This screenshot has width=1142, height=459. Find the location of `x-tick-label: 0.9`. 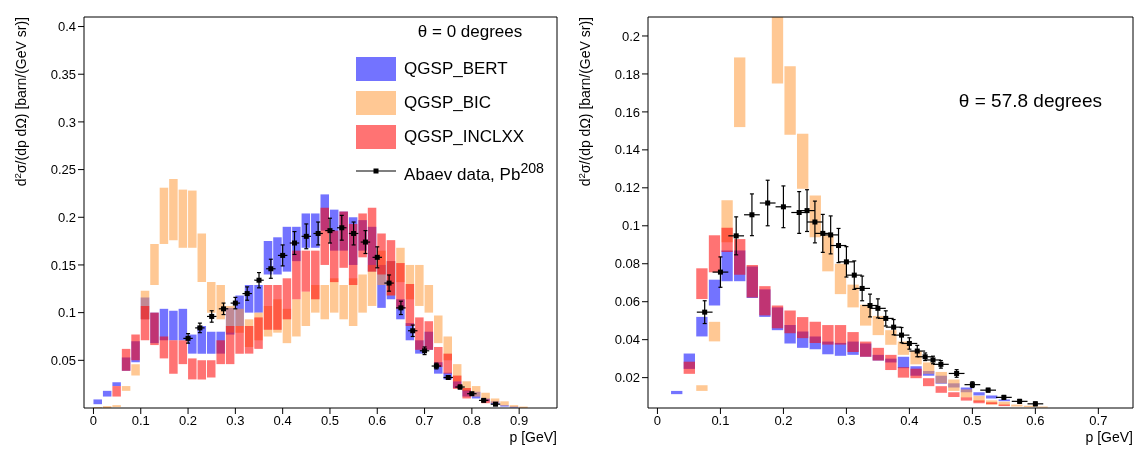

x-tick-label: 0.9 is located at coordinates (519, 421).